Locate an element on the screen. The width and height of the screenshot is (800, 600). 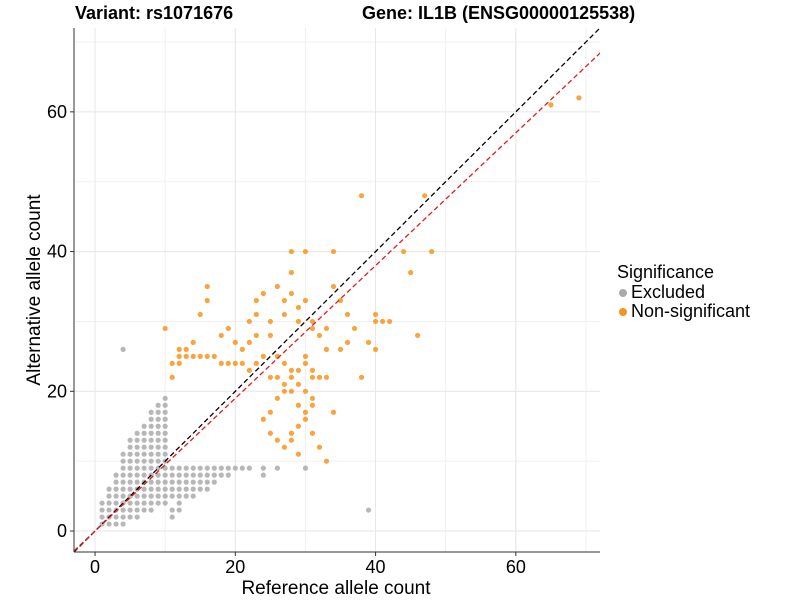
x-axis-label: Reference allele count is located at coordinates (336, 588).